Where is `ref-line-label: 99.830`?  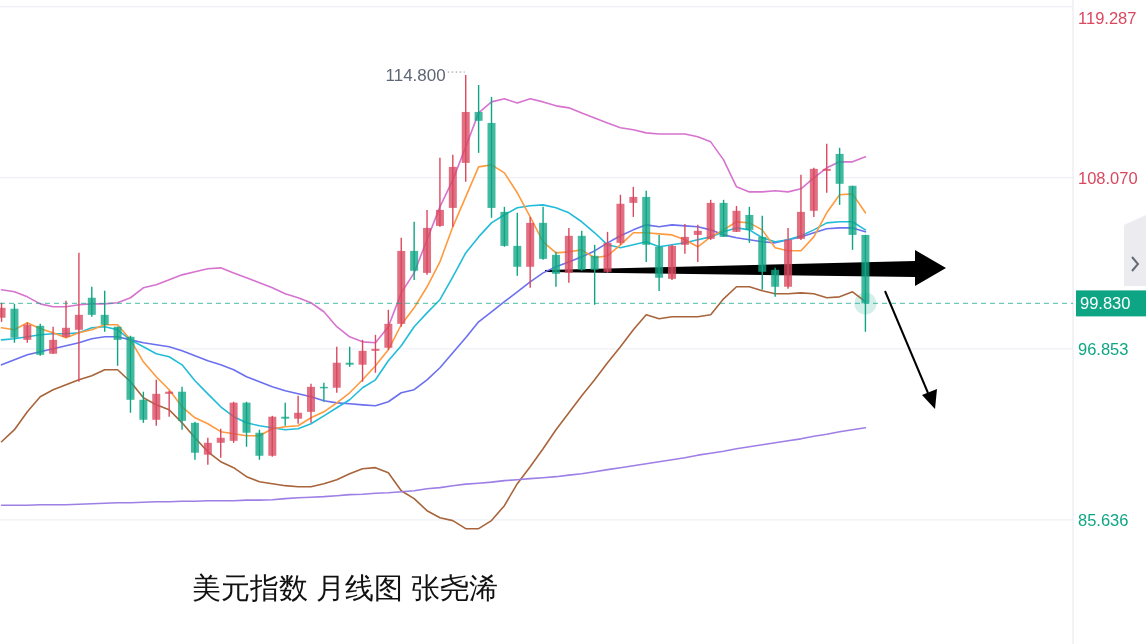
ref-line-label: 99.830 is located at coordinates (1105, 303).